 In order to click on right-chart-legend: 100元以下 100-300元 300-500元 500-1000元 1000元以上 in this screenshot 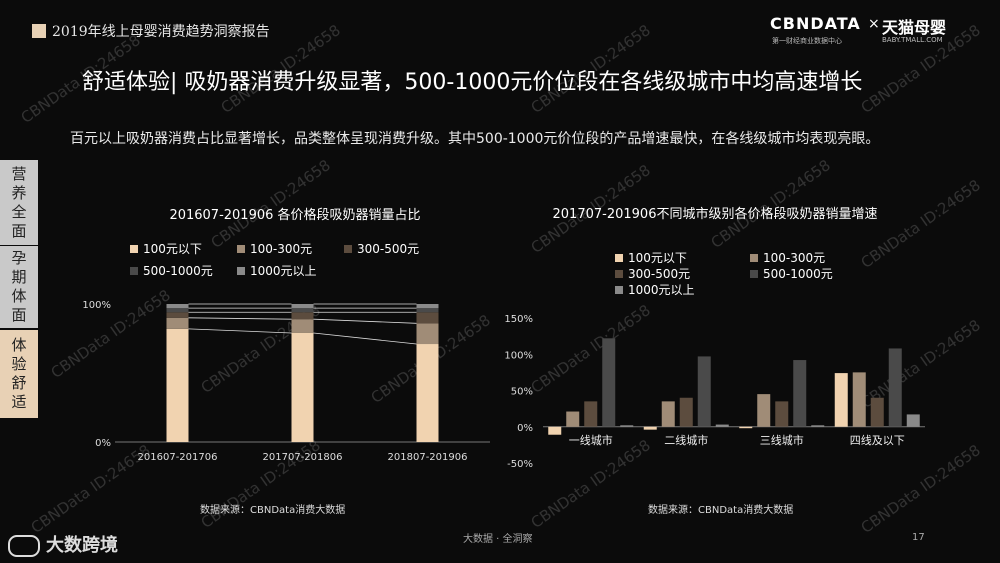, I will do `click(775, 274)`.